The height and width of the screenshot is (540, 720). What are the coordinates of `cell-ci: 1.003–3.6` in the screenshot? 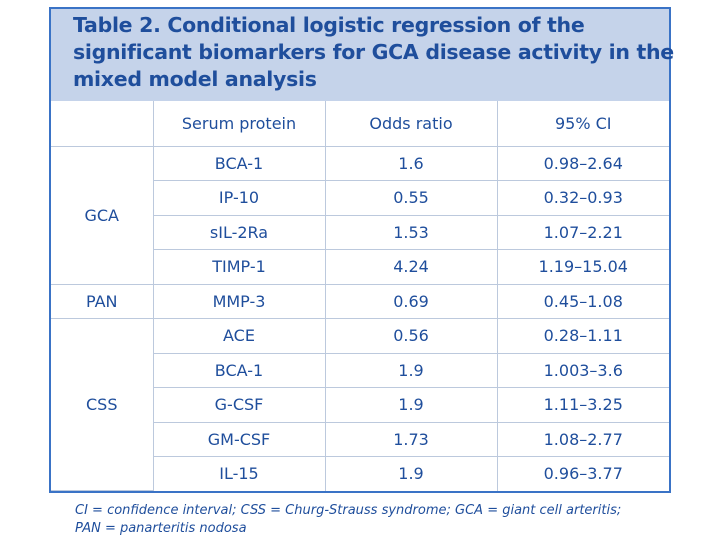 It's located at (582, 370).